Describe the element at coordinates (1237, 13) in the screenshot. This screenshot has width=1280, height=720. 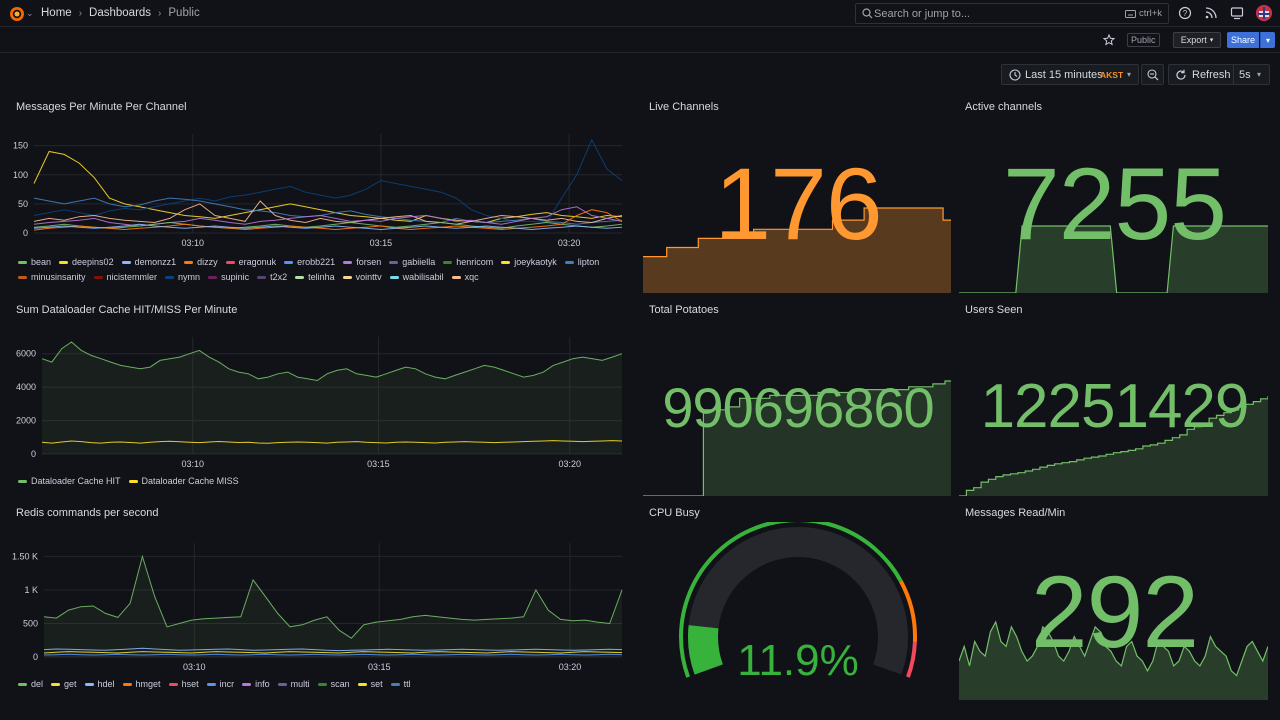
I see `monitor-icon` at that location.